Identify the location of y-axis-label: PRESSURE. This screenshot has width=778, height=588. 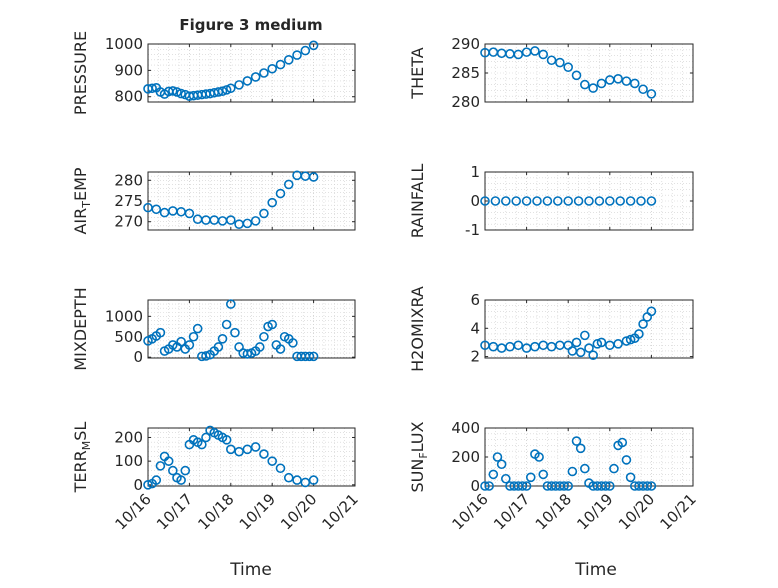
(80, 73).